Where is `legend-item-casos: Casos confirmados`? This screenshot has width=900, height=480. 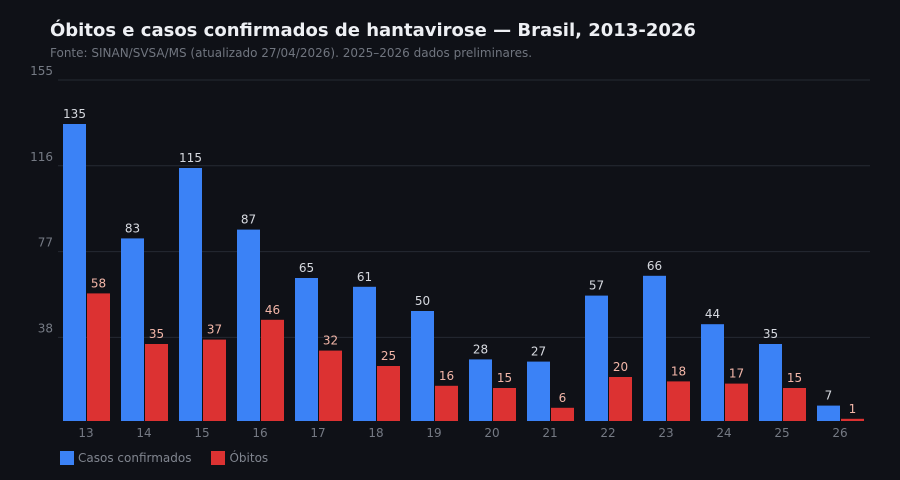 legend-item-casos: Casos confirmados is located at coordinates (125, 458).